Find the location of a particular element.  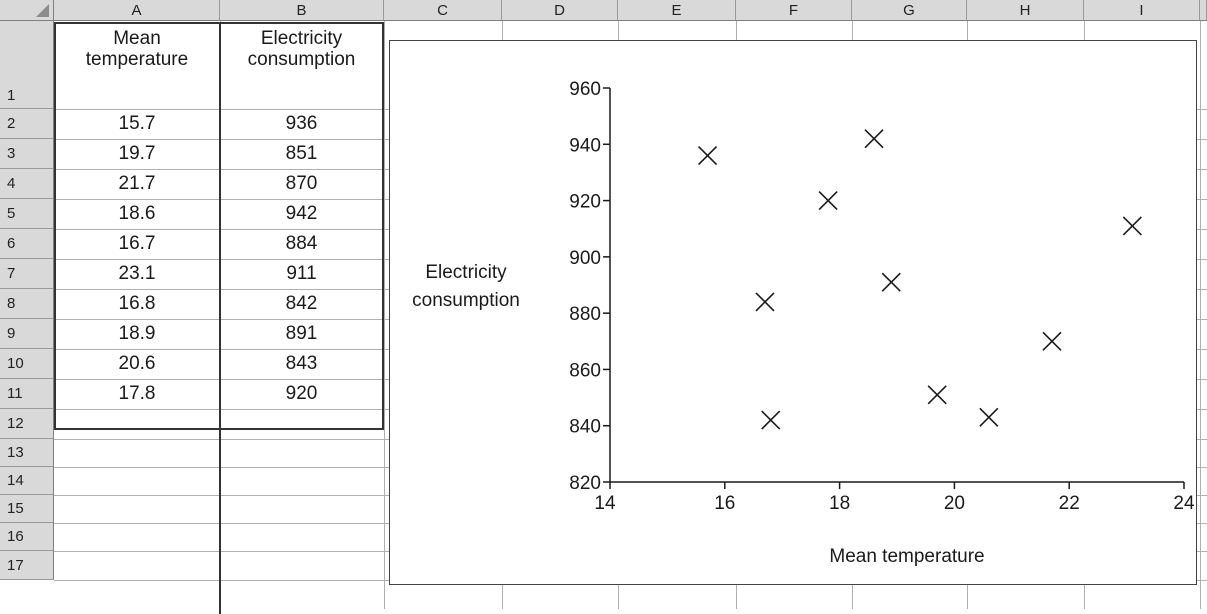

row-header-10: 10 is located at coordinates (27, 364).